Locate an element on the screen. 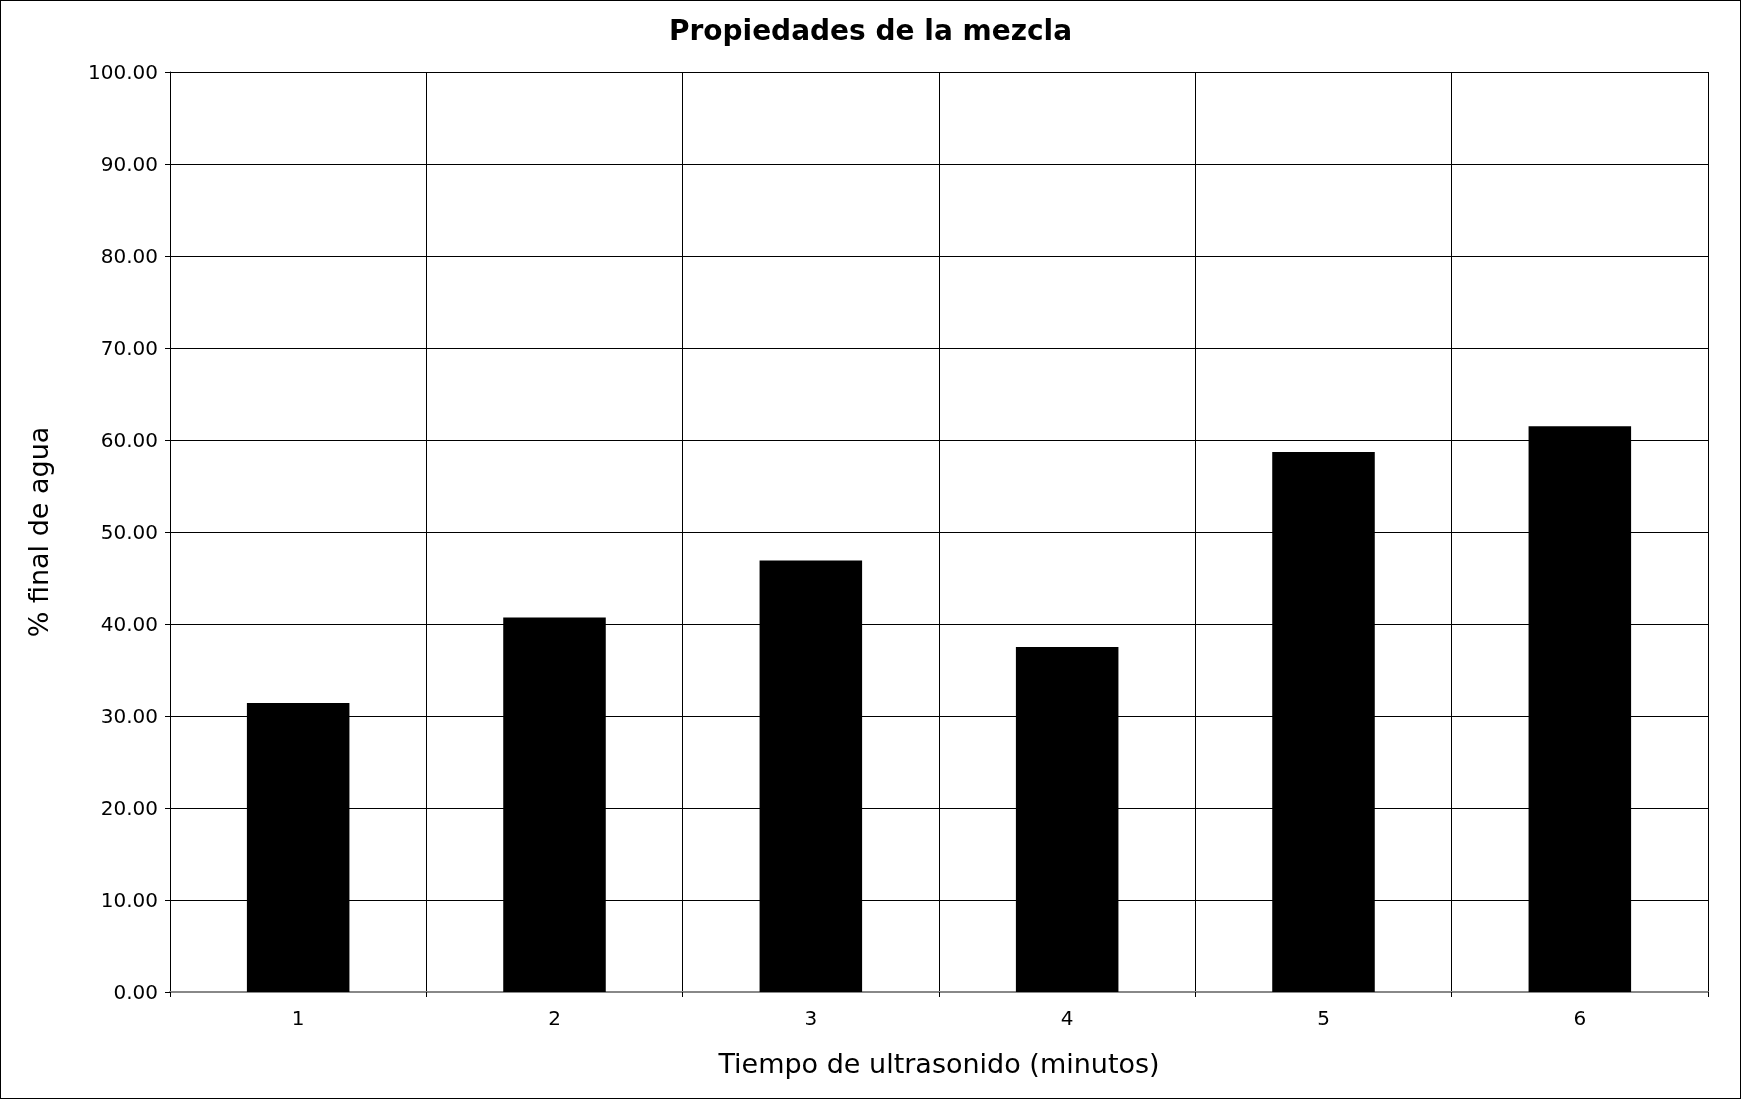 This screenshot has height=1099, width=1741. chart-title: Propiedades de la mezcla is located at coordinates (870, 30).